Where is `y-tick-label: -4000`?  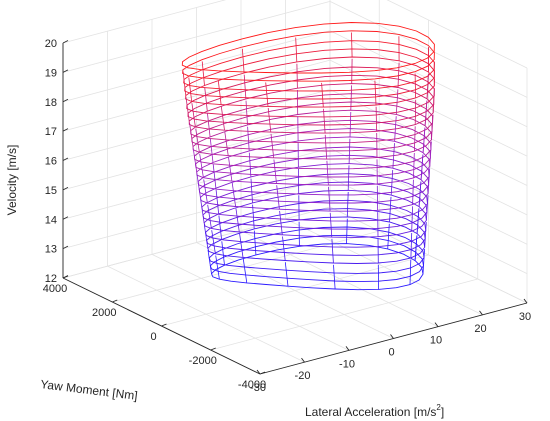
y-tick-label: -4000 is located at coordinates (252, 385).